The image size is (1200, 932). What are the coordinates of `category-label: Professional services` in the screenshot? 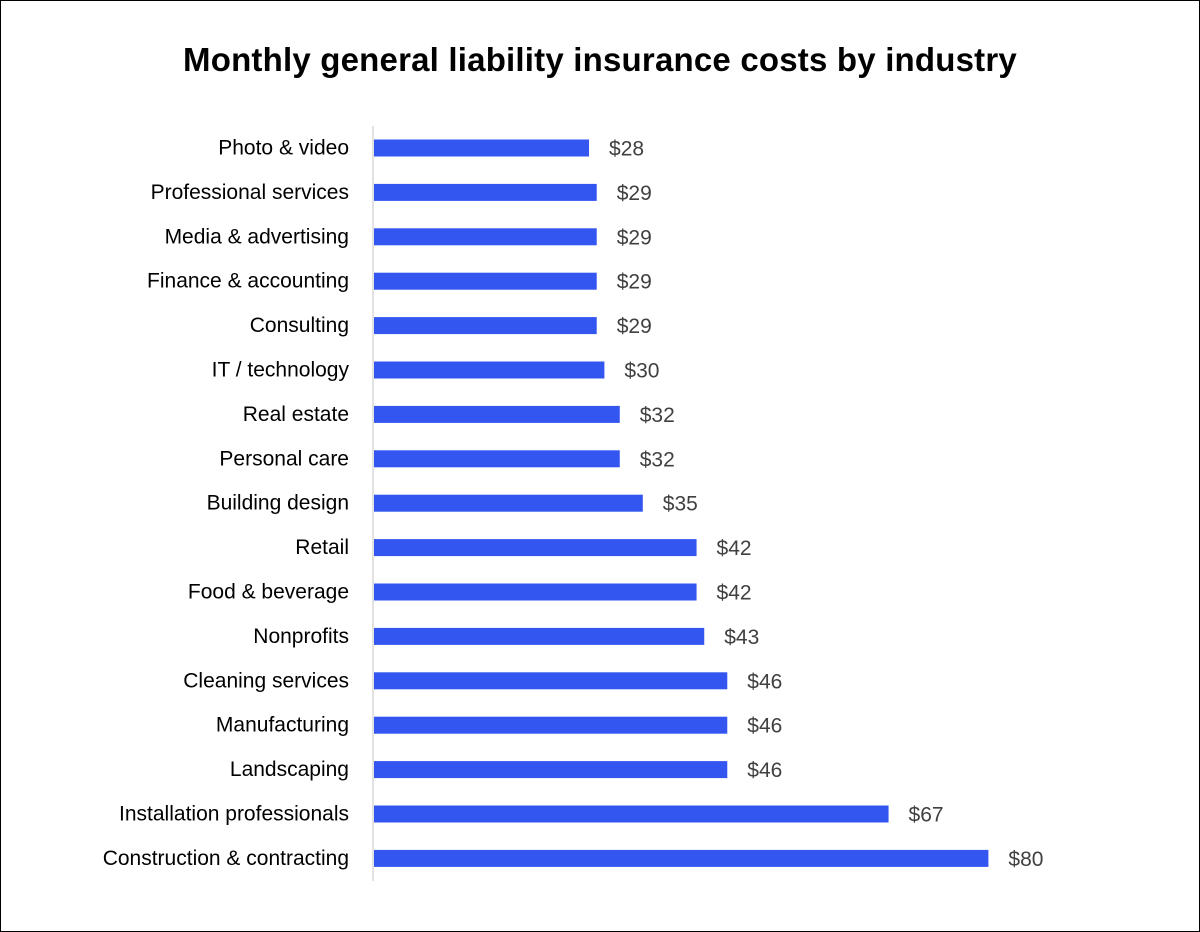 It's located at (250, 192).